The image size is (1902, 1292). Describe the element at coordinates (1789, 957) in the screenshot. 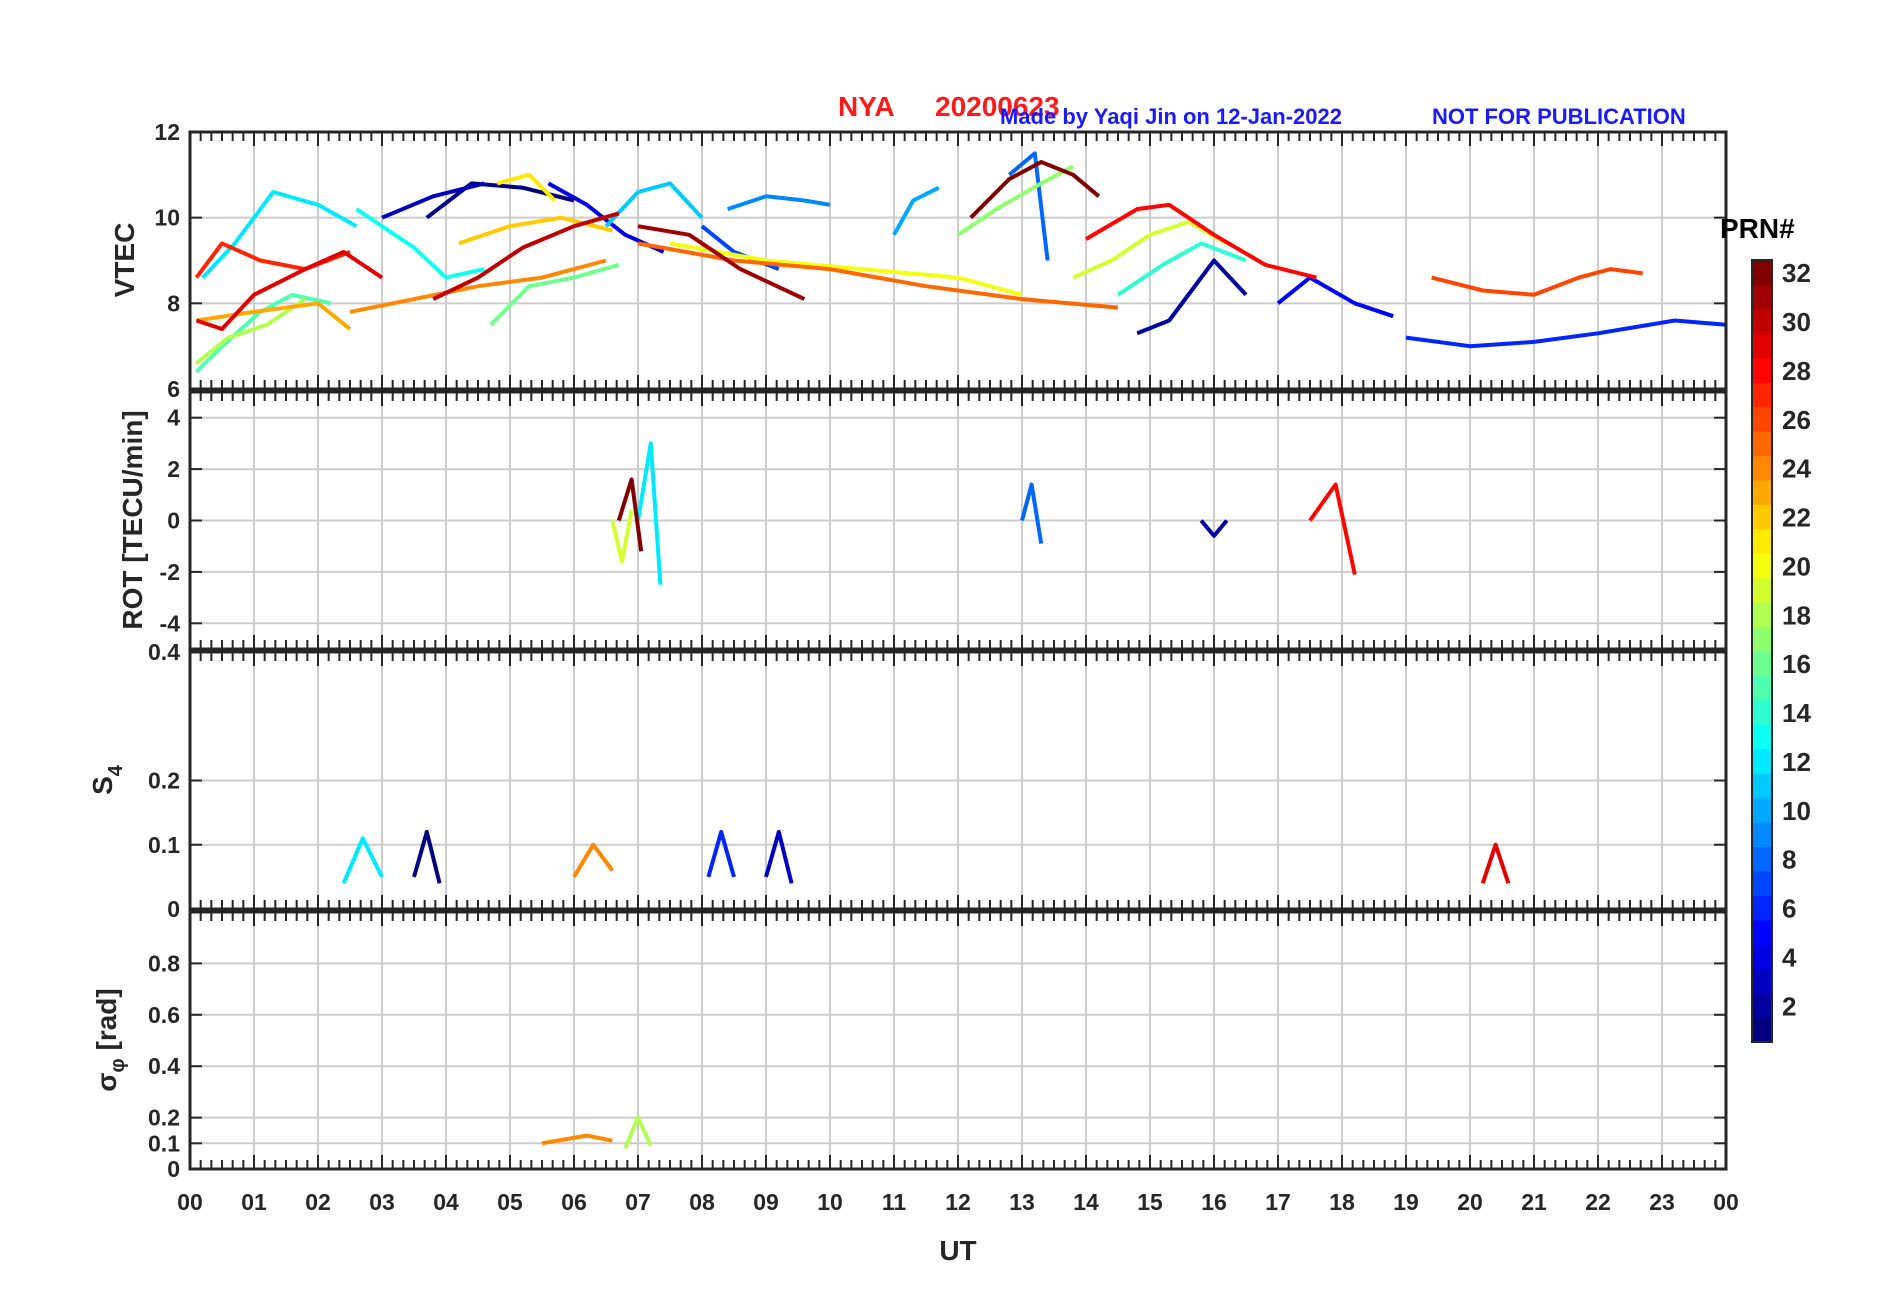

I see `colorbar-tick-label: 4` at that location.